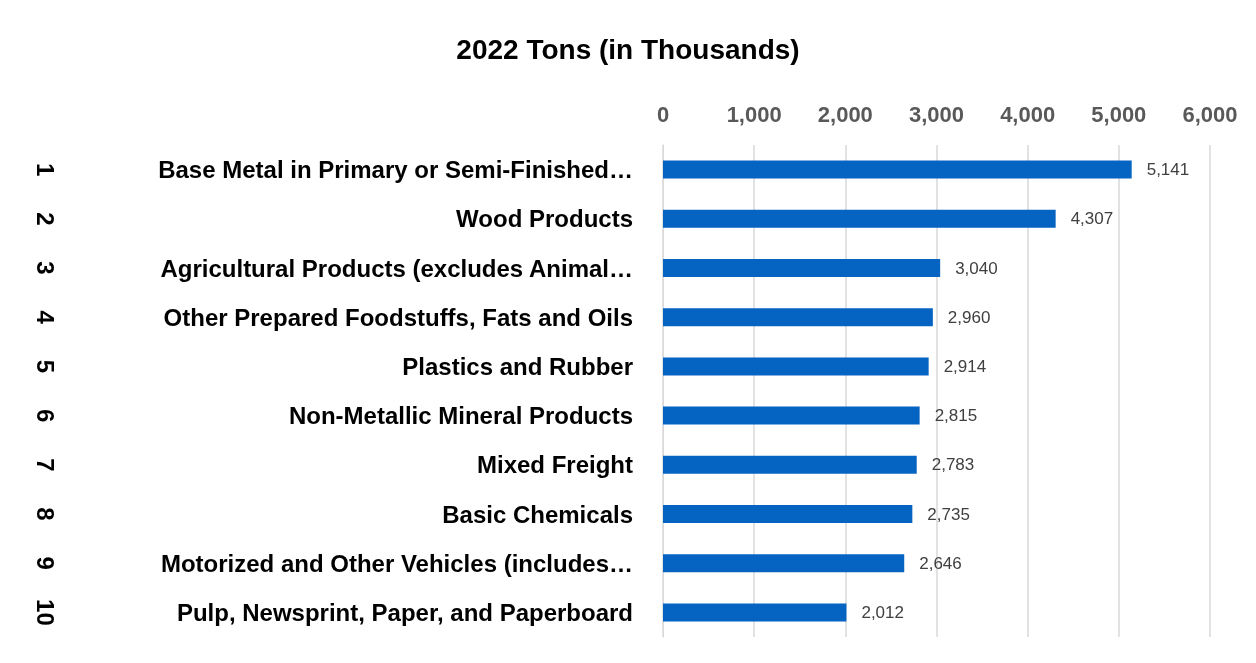 Image resolution: width=1256 pixels, height=663 pixels. I want to click on text: 2, so click(45, 219).